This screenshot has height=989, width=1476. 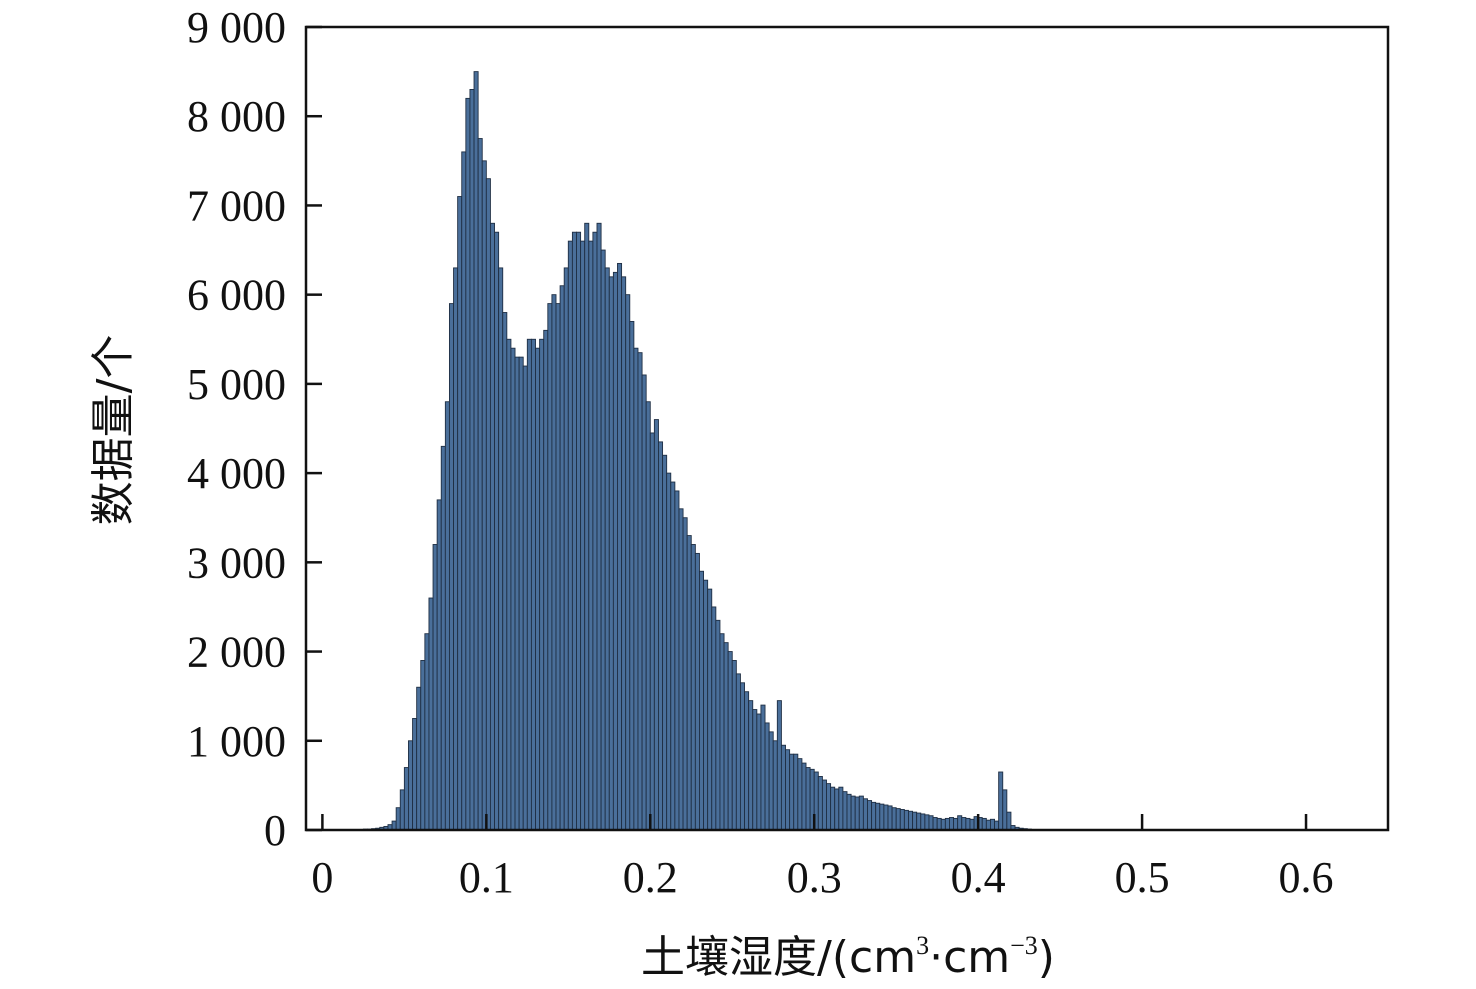 I want to click on x-tick-label: 0.3, so click(x=814, y=877).